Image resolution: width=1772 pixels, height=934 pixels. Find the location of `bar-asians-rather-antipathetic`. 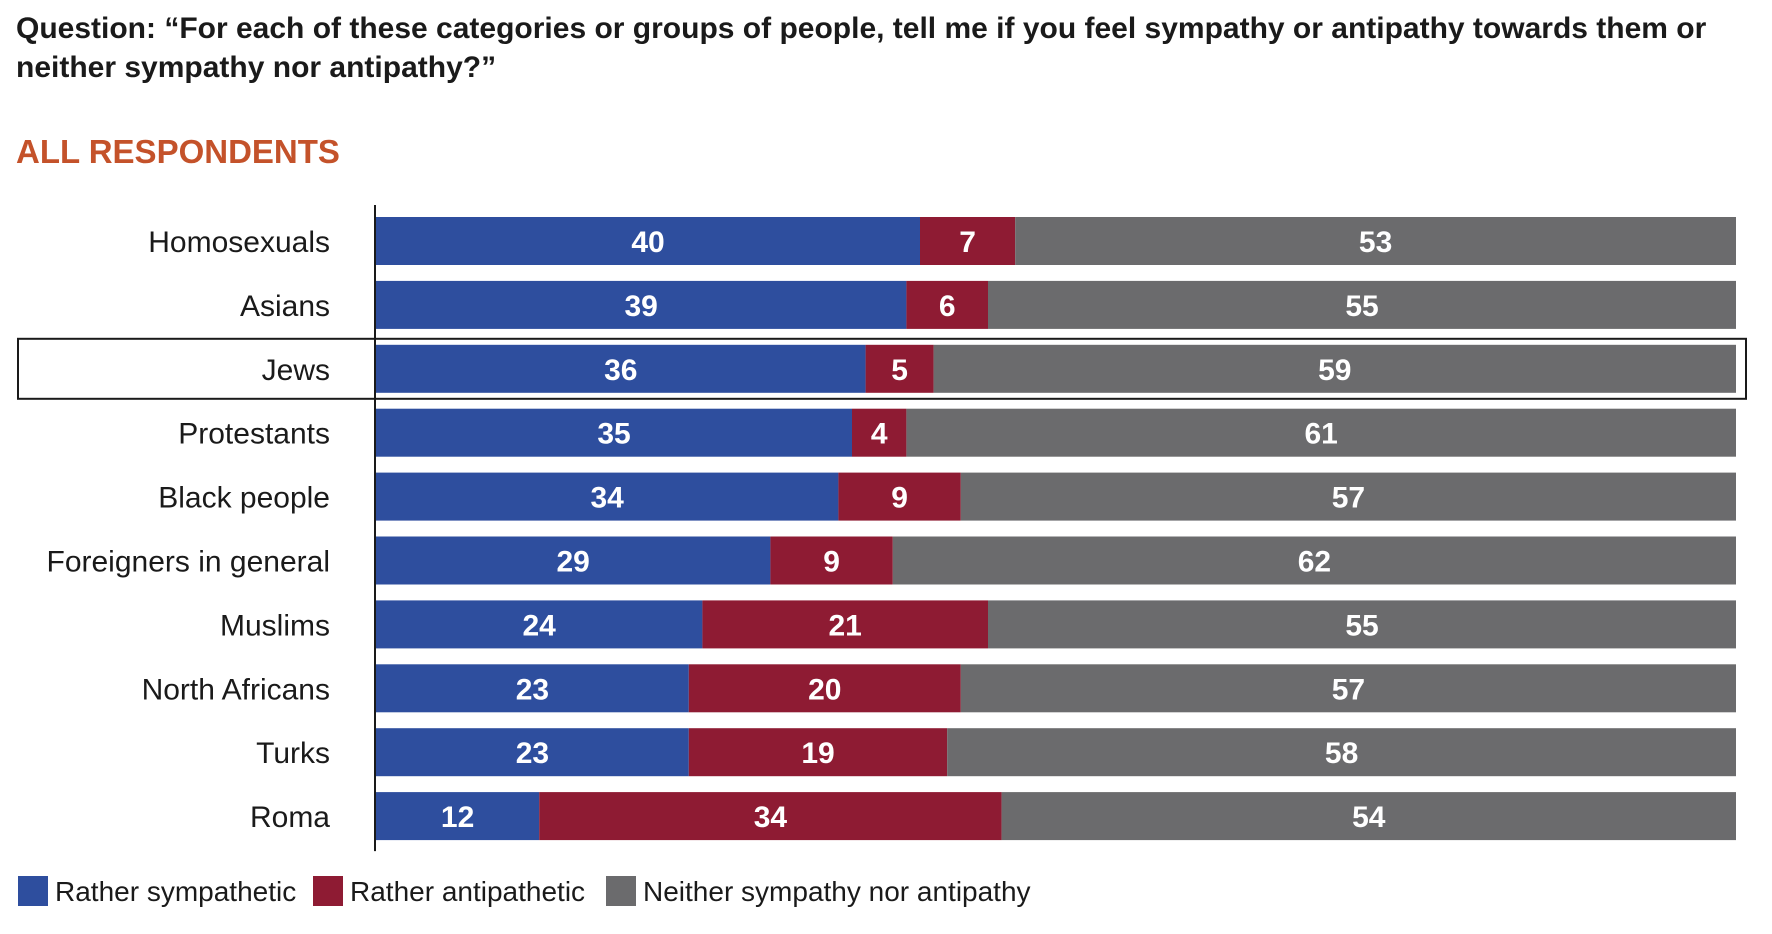

bar-asians-rather-antipathetic is located at coordinates (947, 304).